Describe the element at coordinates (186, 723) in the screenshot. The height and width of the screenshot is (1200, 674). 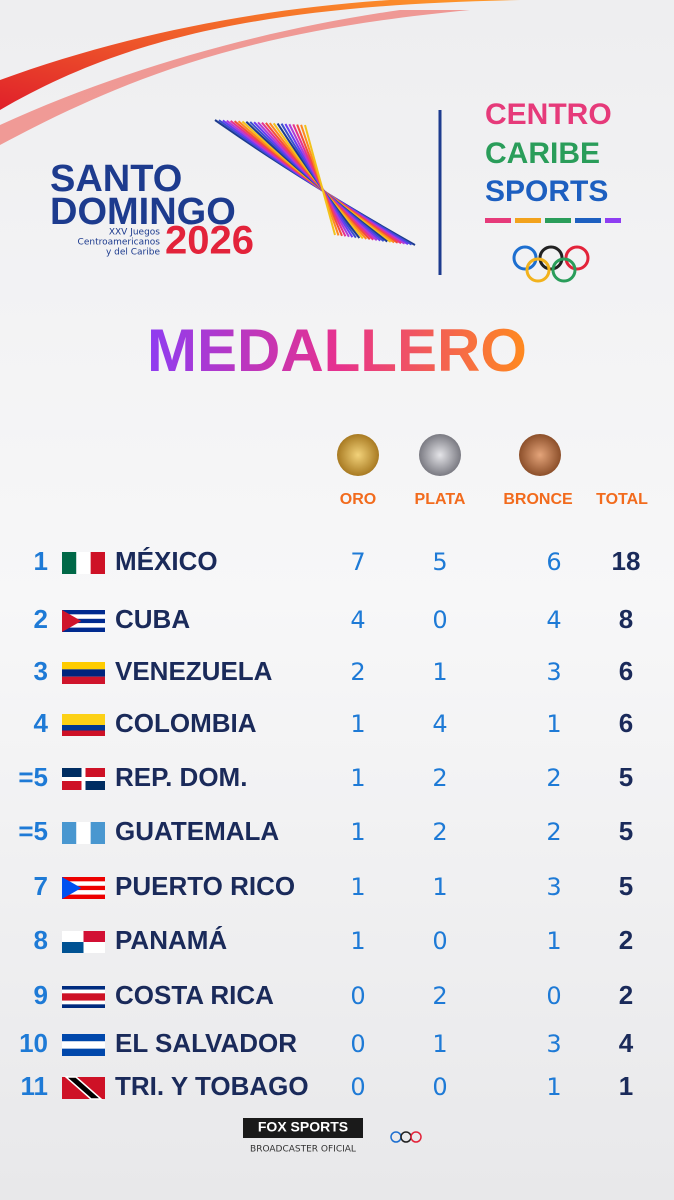
I see `country: COLOMBIA` at that location.